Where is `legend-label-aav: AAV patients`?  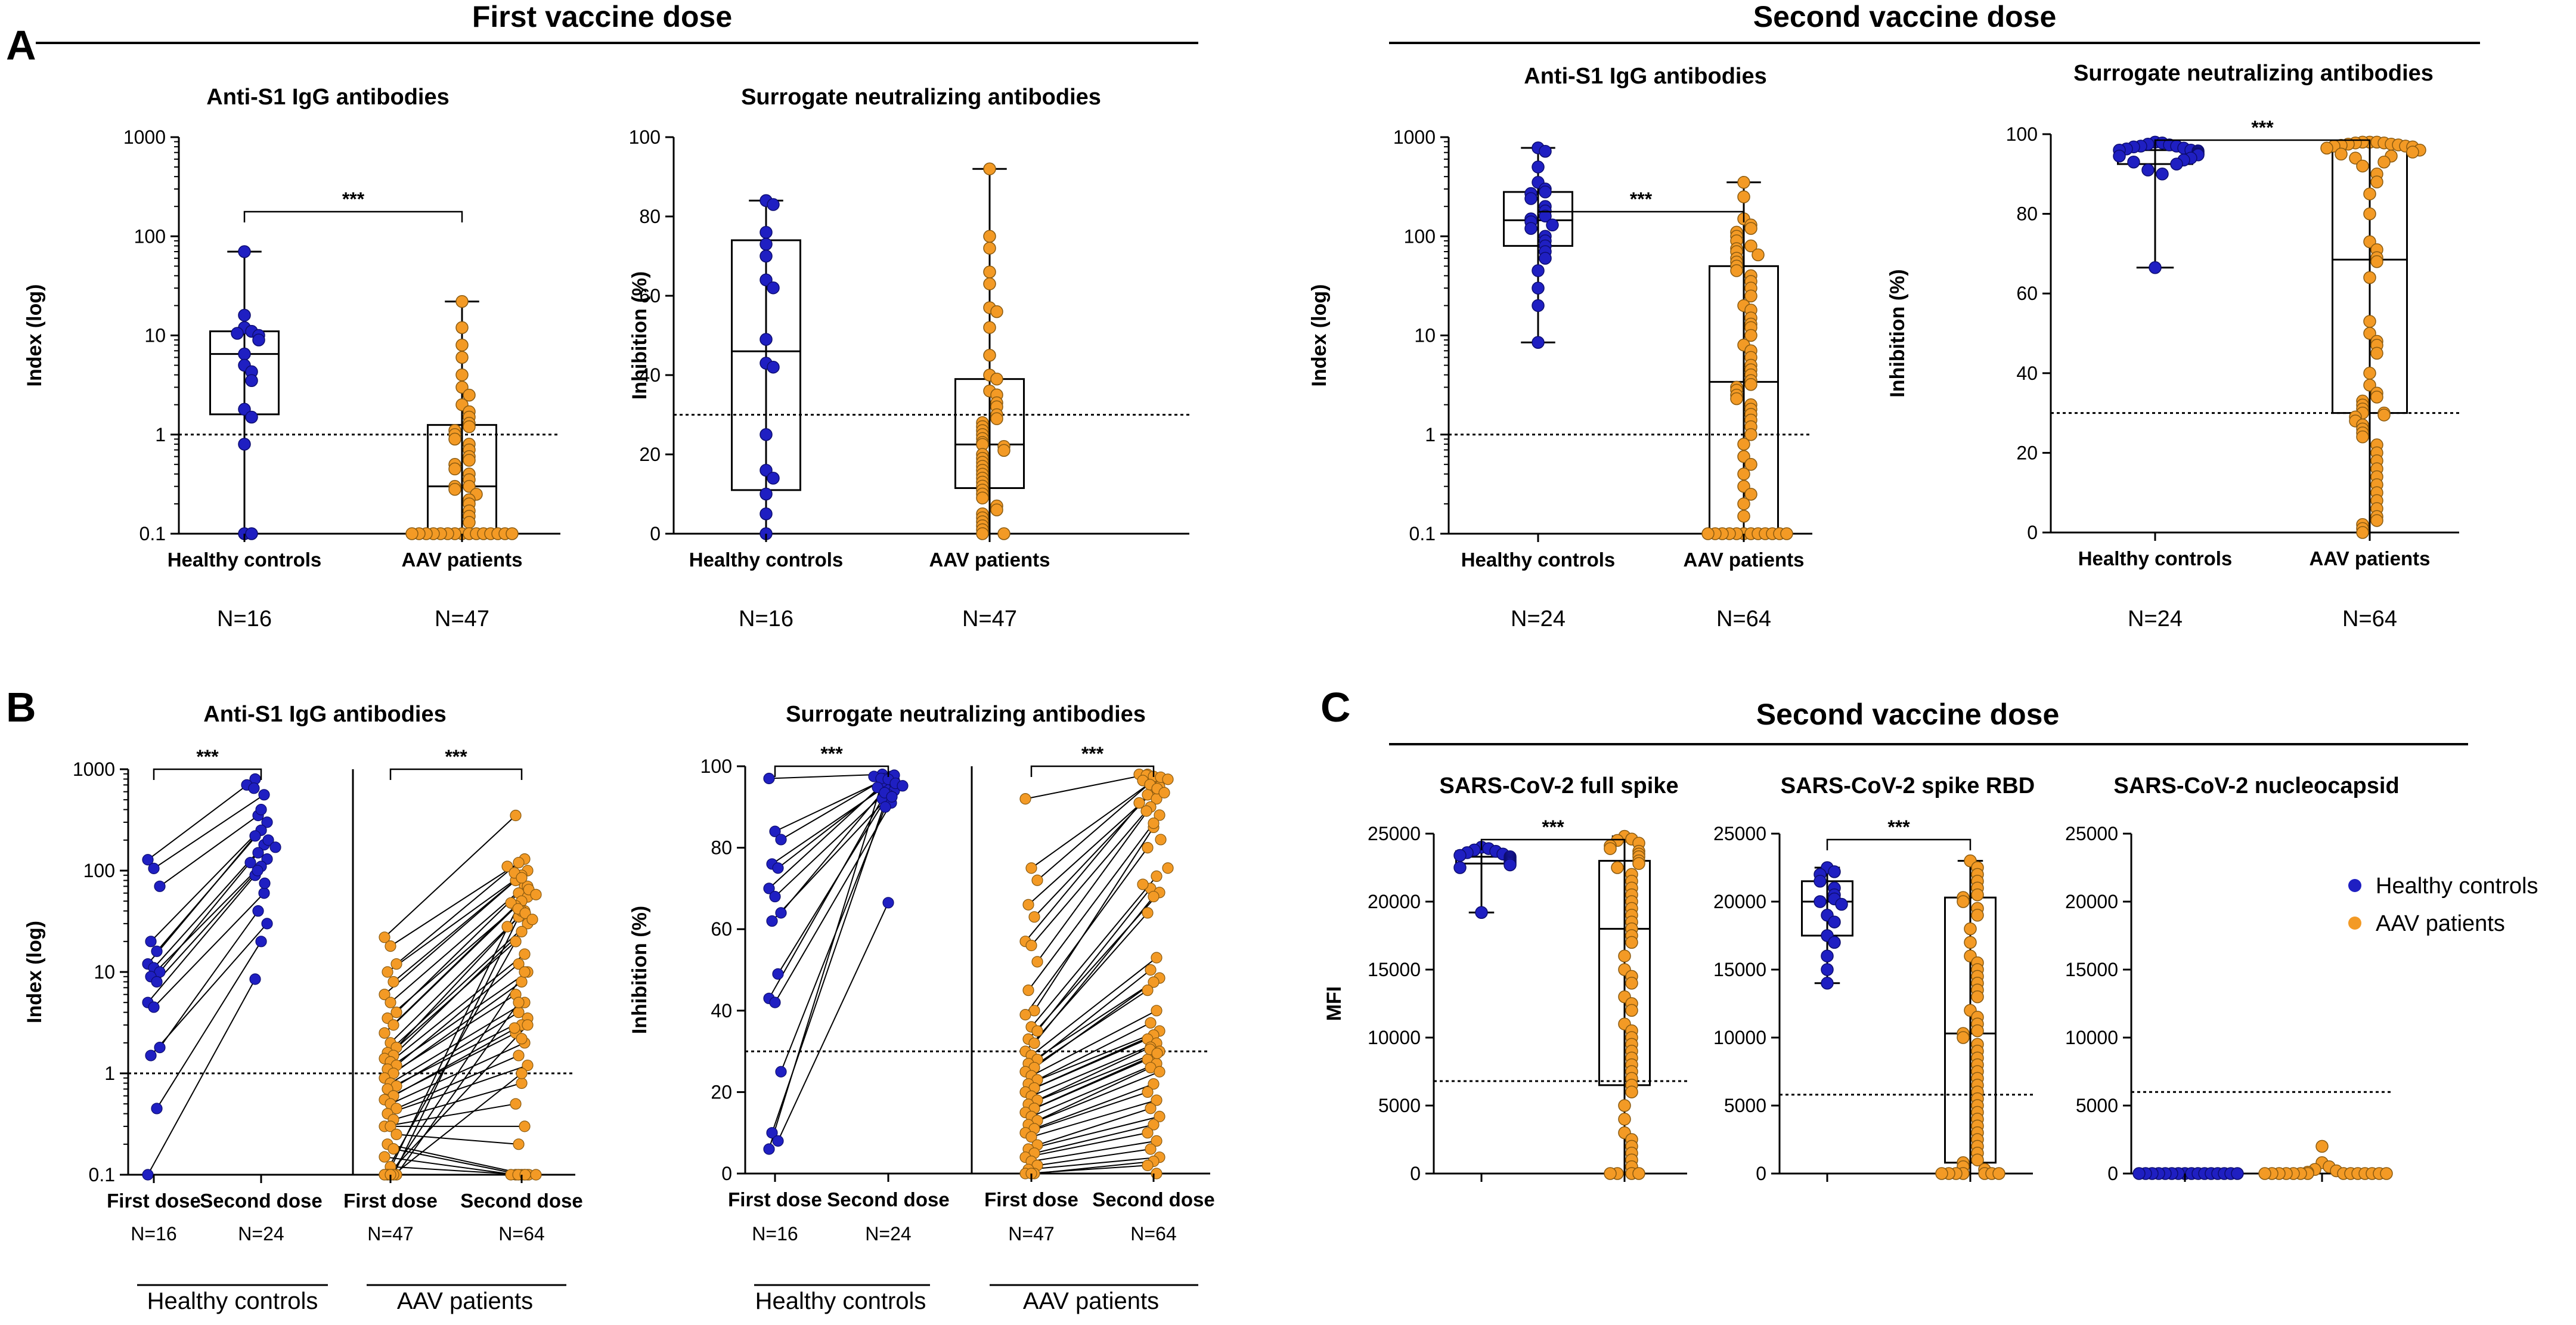
legend-label-aav: AAV patients is located at coordinates (2440, 923).